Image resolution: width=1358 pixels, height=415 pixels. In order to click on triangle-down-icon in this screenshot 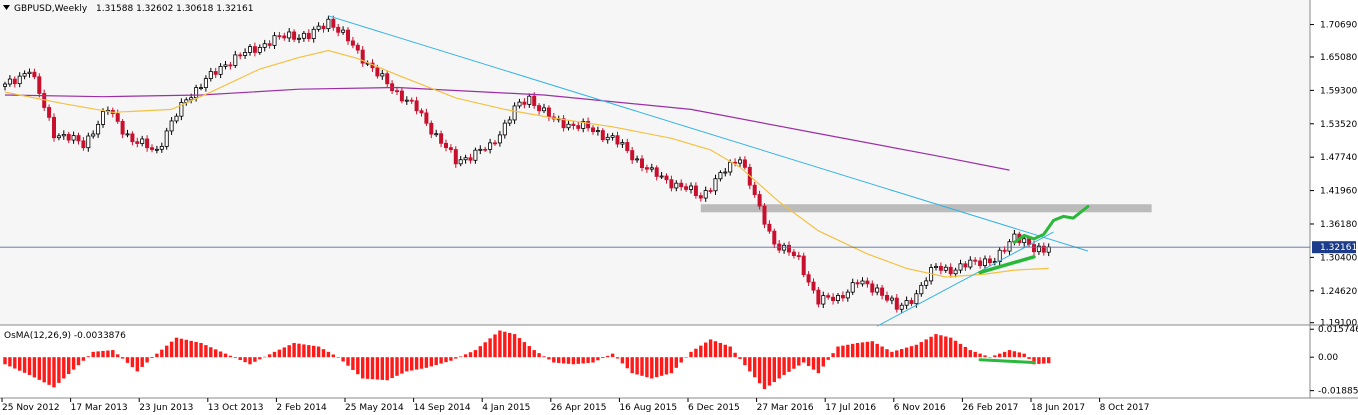, I will do `click(6, 7)`.